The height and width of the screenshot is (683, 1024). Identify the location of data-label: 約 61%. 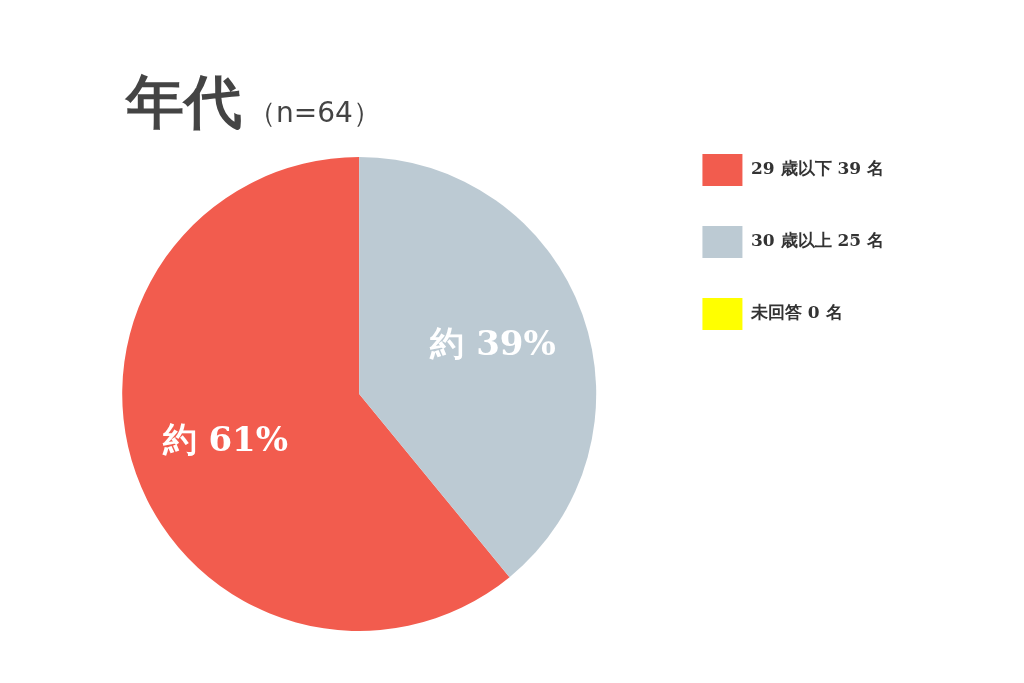
(225, 438).